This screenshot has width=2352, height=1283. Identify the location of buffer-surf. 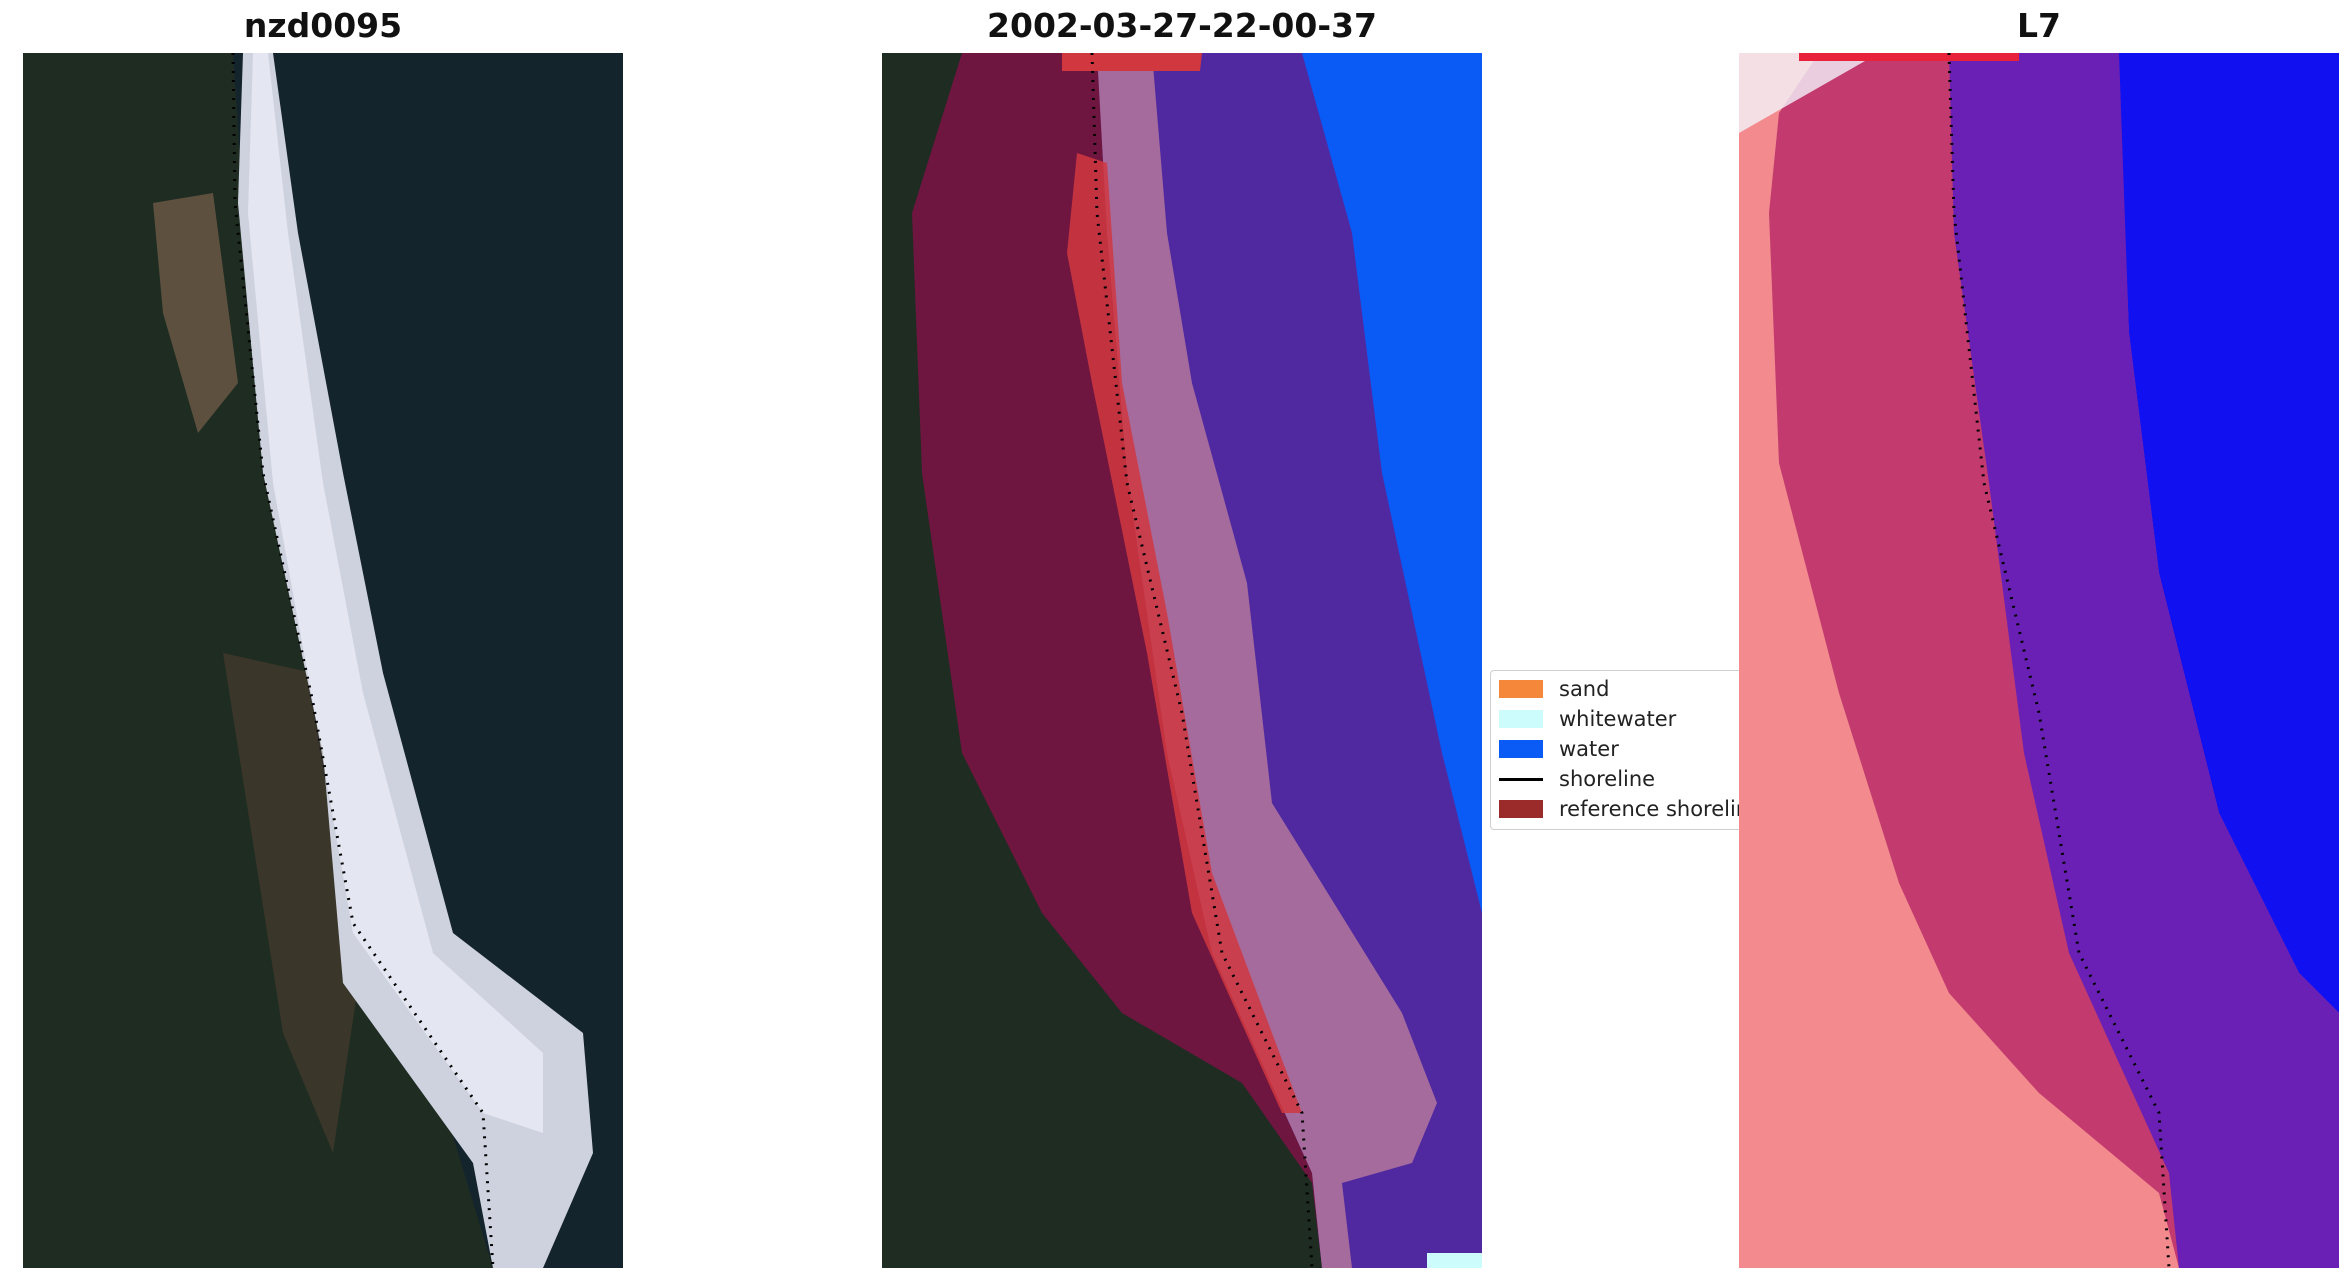
(1267, 660).